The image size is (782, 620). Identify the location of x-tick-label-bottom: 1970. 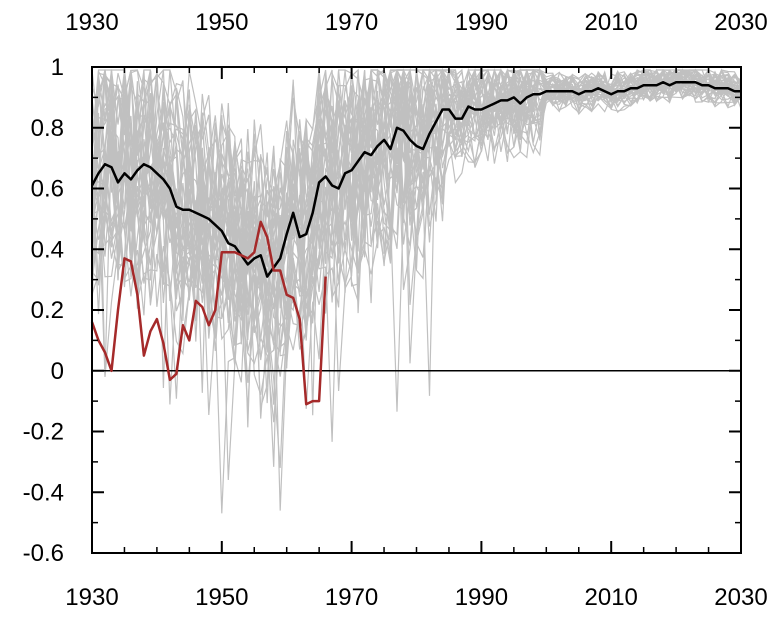
(351, 597).